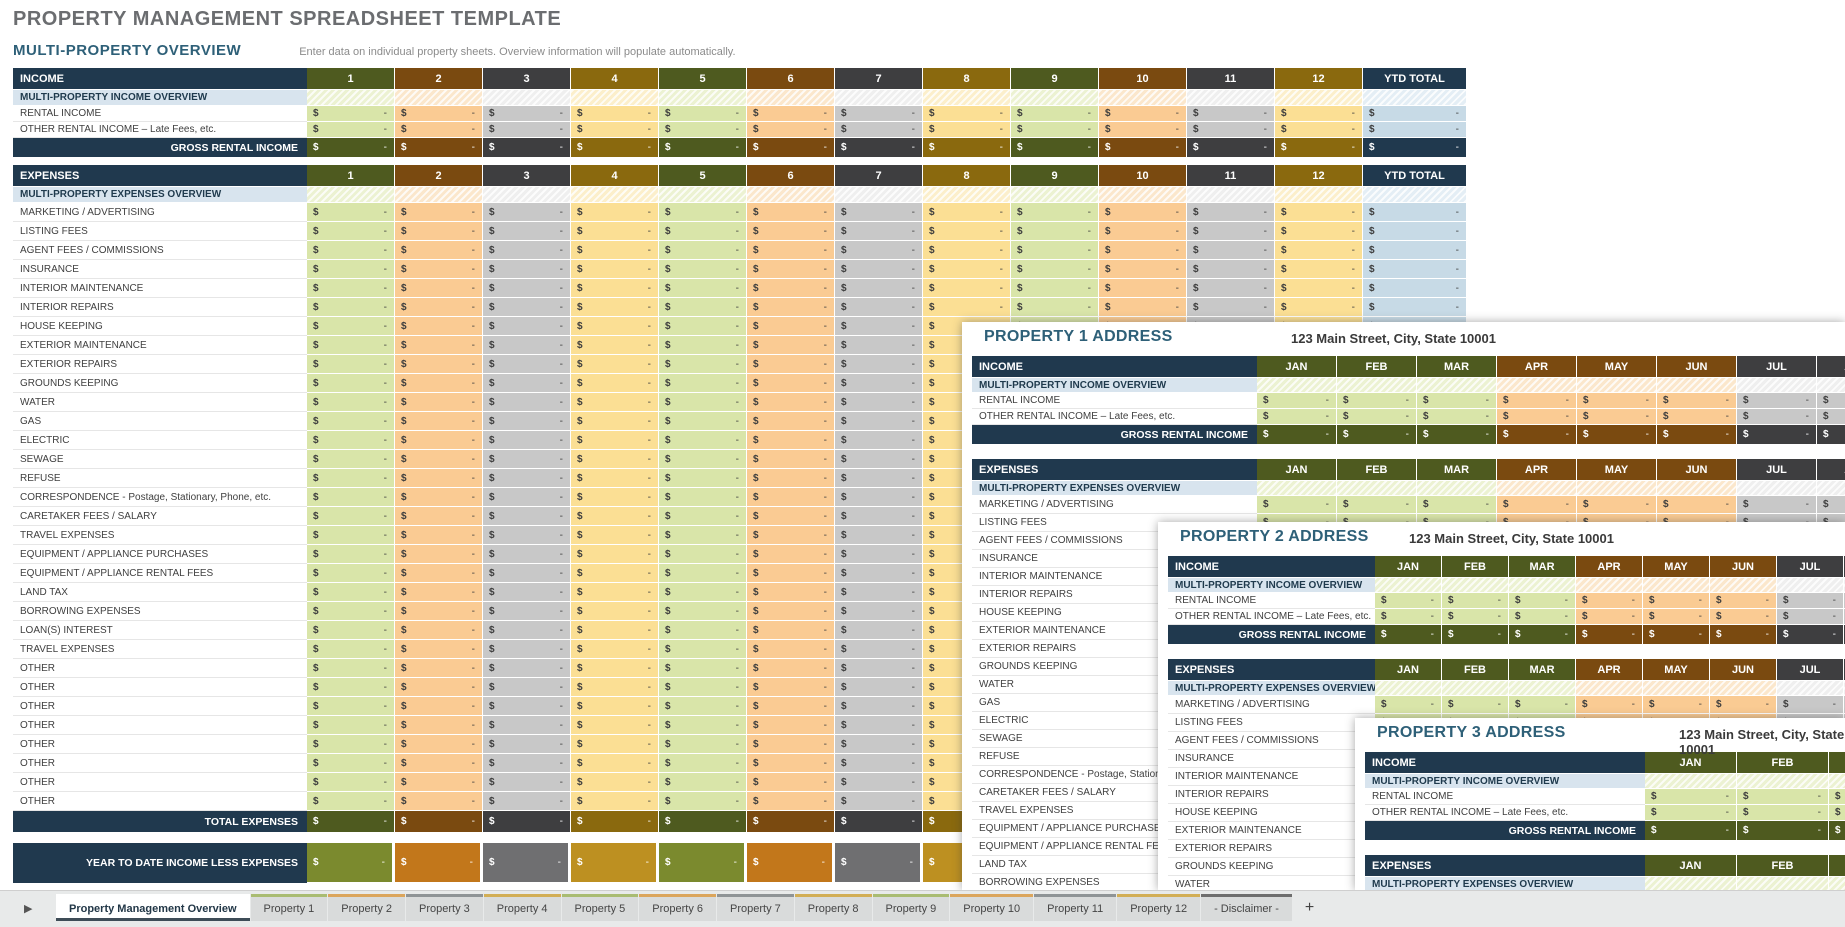  I want to click on column-header: FEB, so click(1783, 763).